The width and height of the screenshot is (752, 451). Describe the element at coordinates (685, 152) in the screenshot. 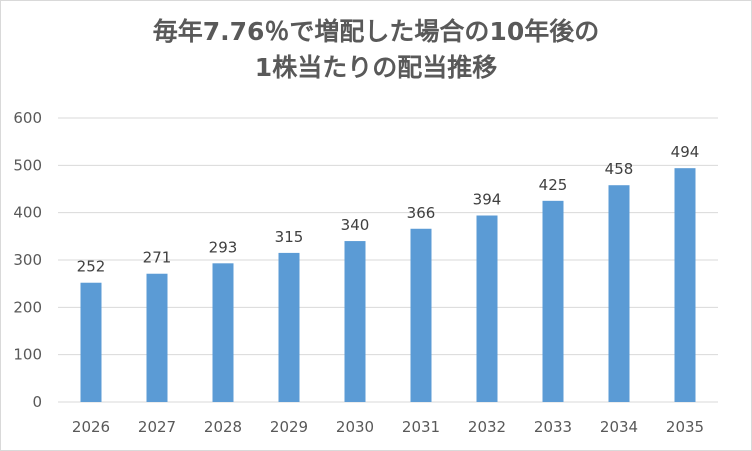

I see `data-label: 494` at that location.